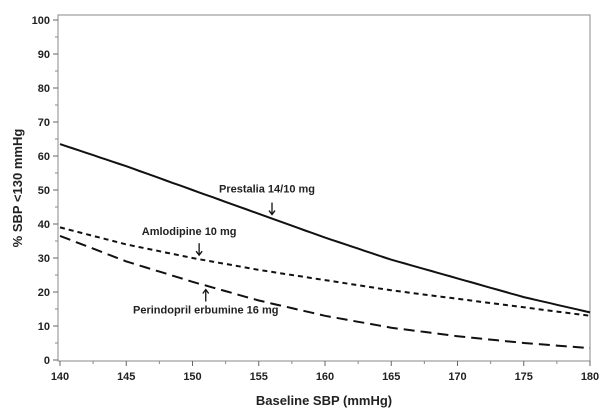 Image resolution: width=615 pixels, height=416 pixels. What do you see at coordinates (205, 311) in the screenshot?
I see `series-annotation-label: Perindopril erbumine 16 mg` at bounding box center [205, 311].